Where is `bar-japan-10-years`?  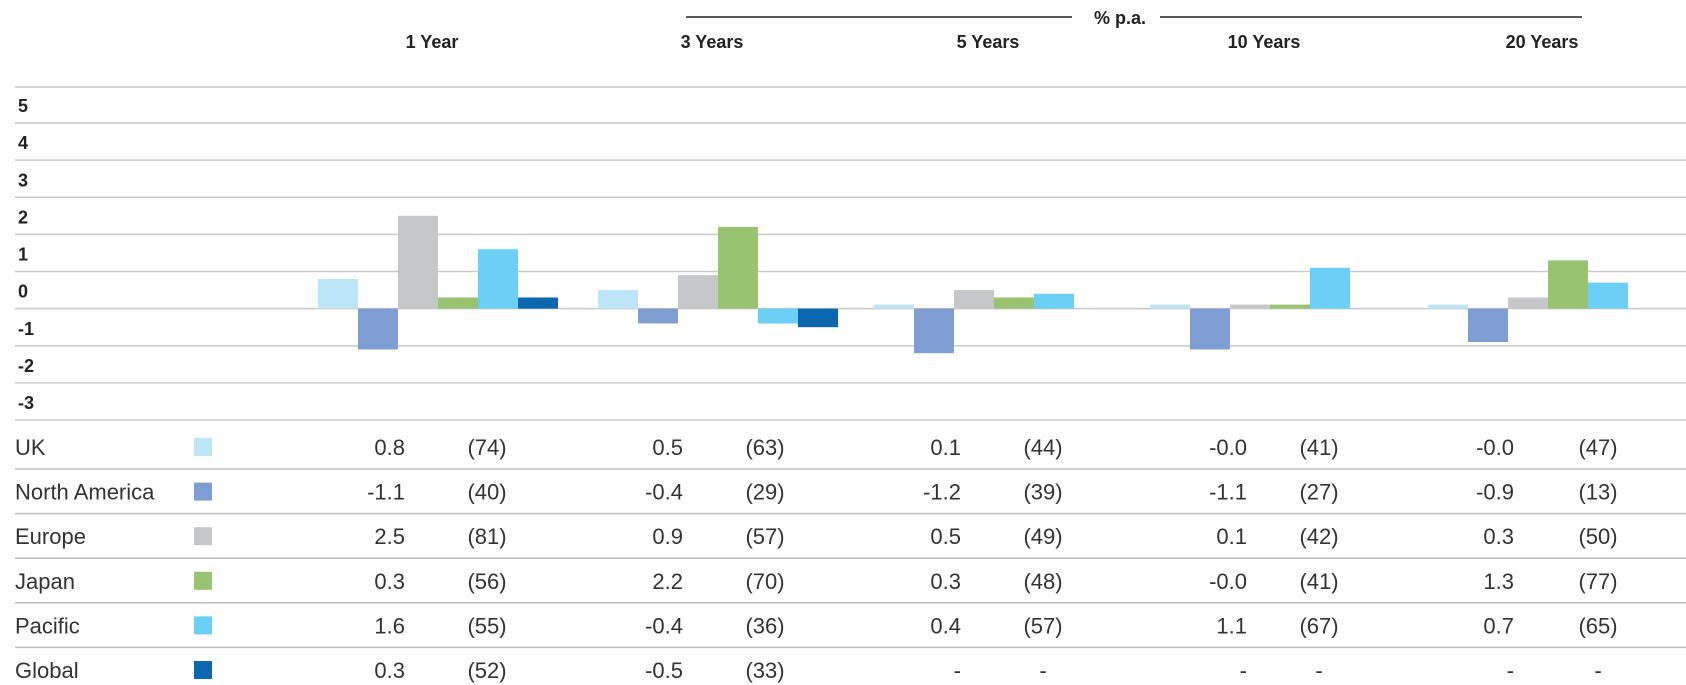 bar-japan-10-years is located at coordinates (1290, 306).